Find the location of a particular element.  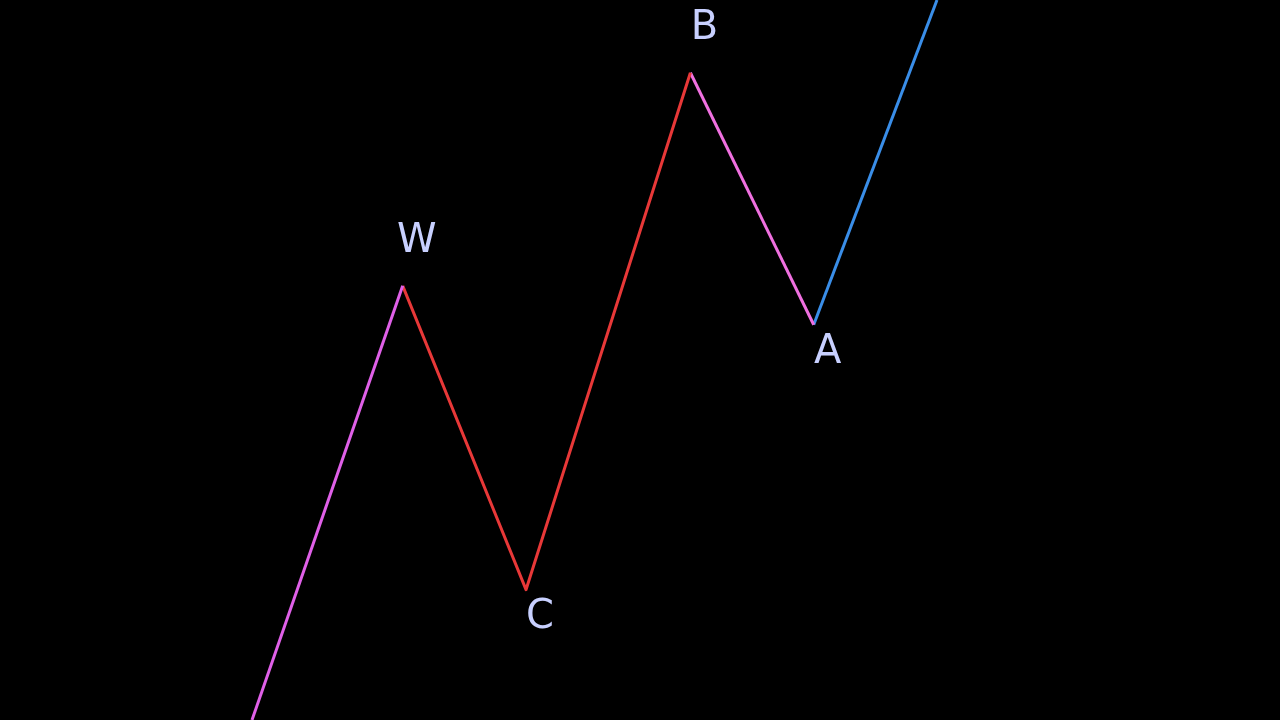

annotation: C is located at coordinates (540, 614).